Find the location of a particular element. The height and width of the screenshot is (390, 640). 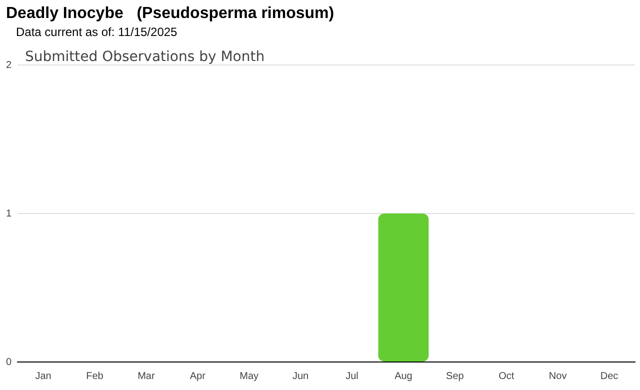

x-tick-label: Jun is located at coordinates (300, 376).